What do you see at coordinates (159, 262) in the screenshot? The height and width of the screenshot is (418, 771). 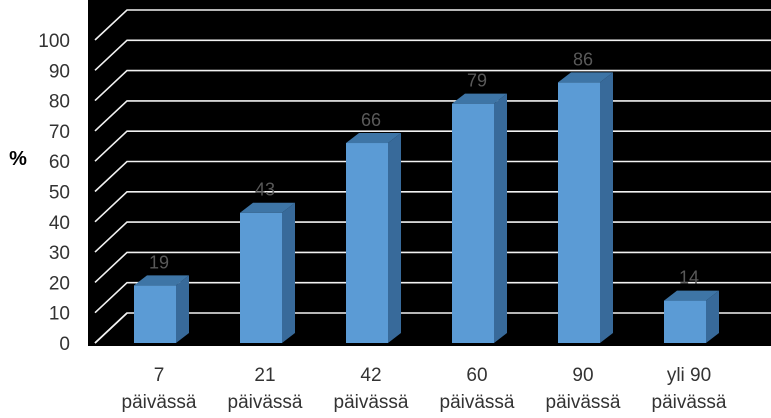 I see `data-label: 19` at bounding box center [159, 262].